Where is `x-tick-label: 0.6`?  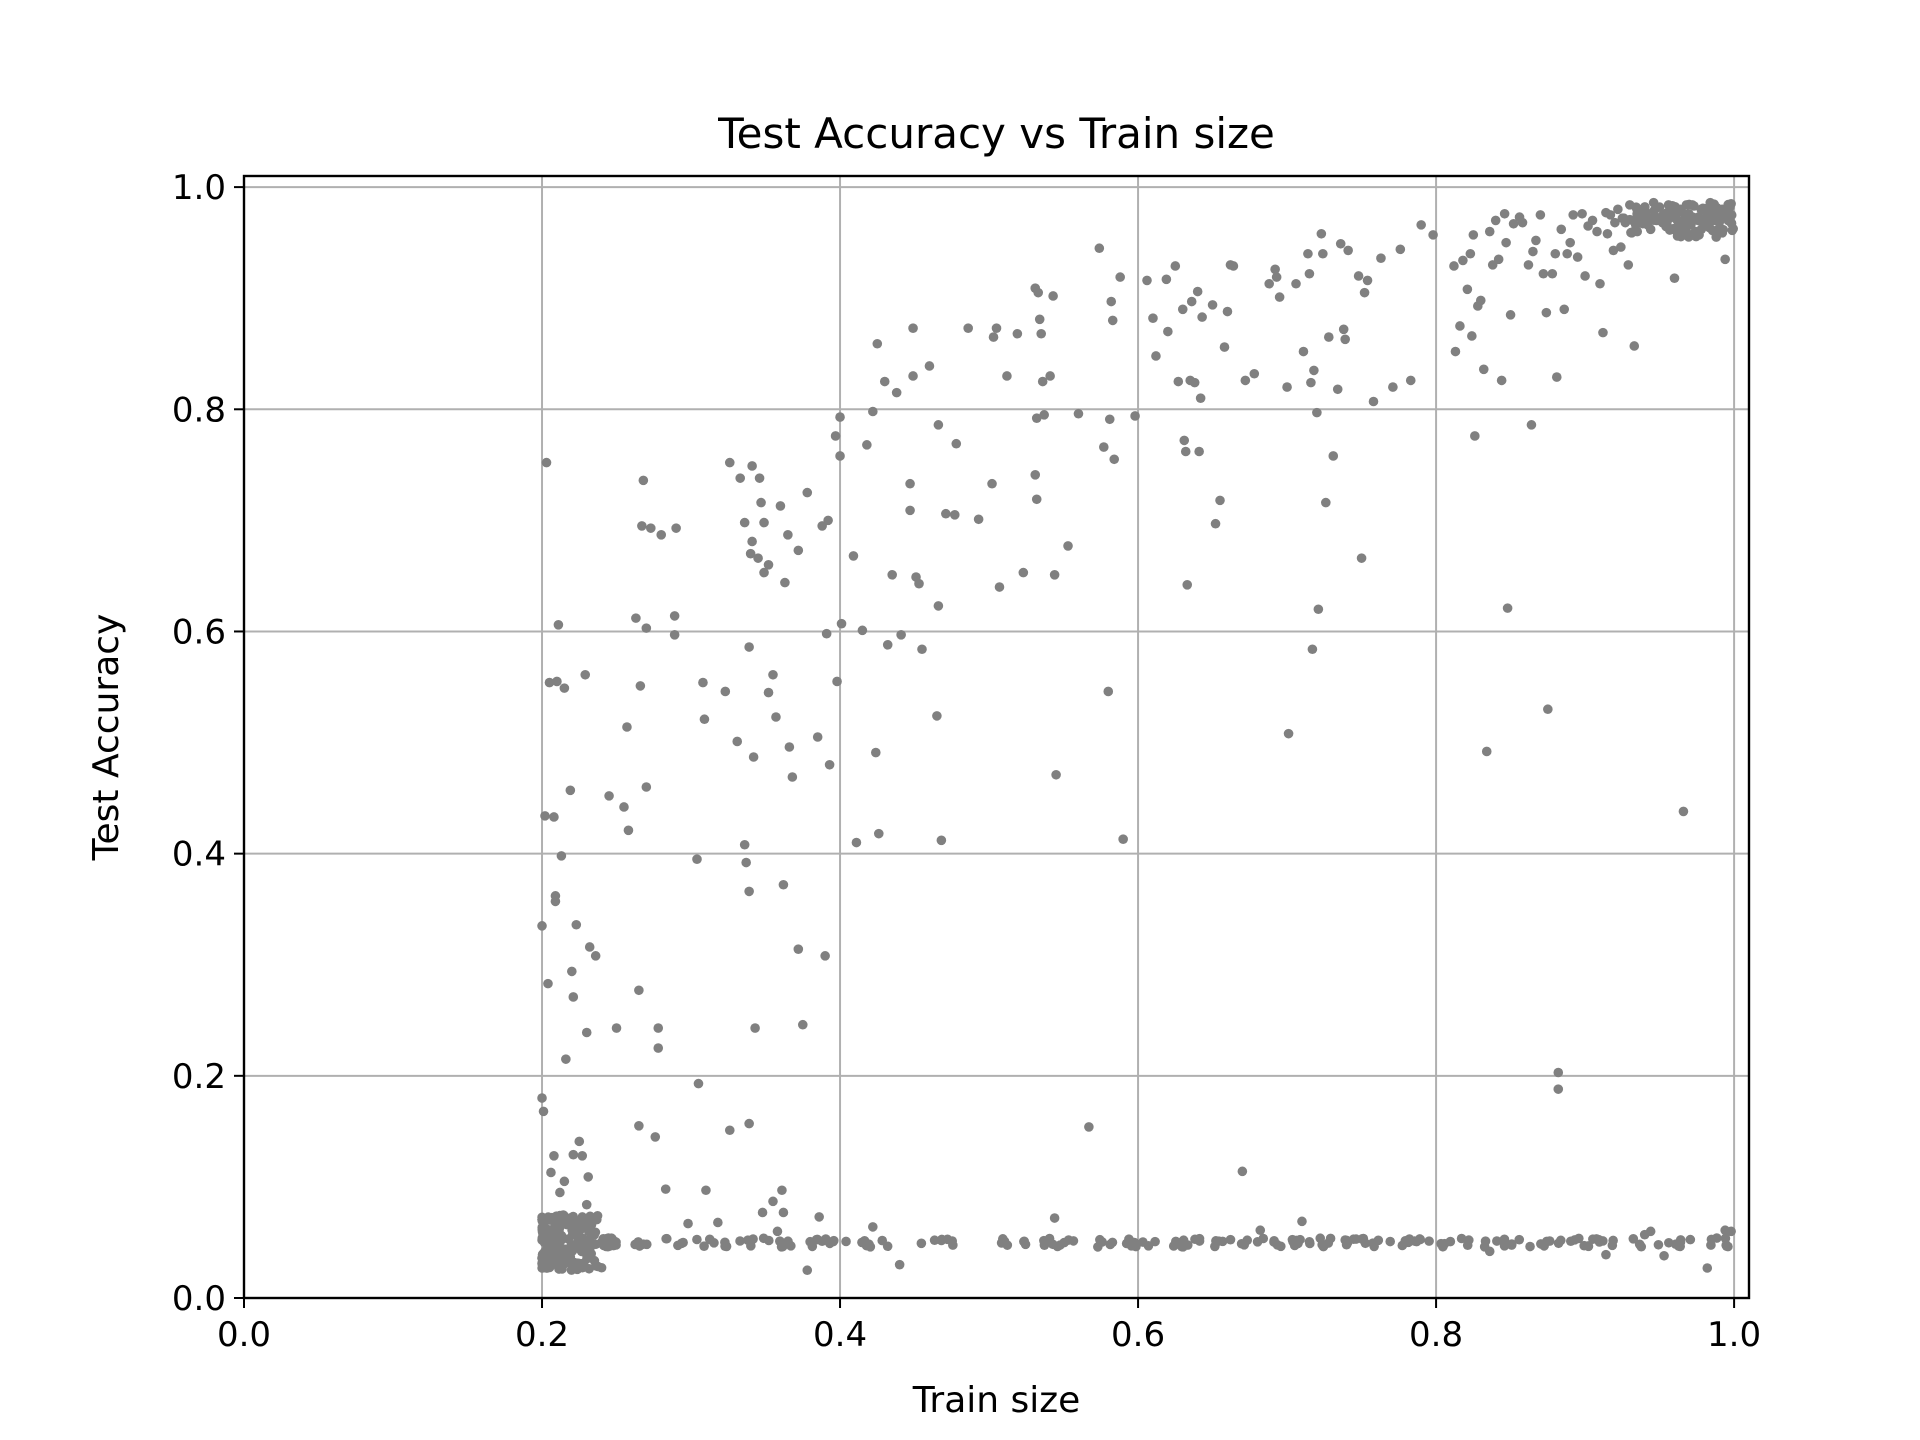
x-tick-label: 0.6 is located at coordinates (1138, 1335).